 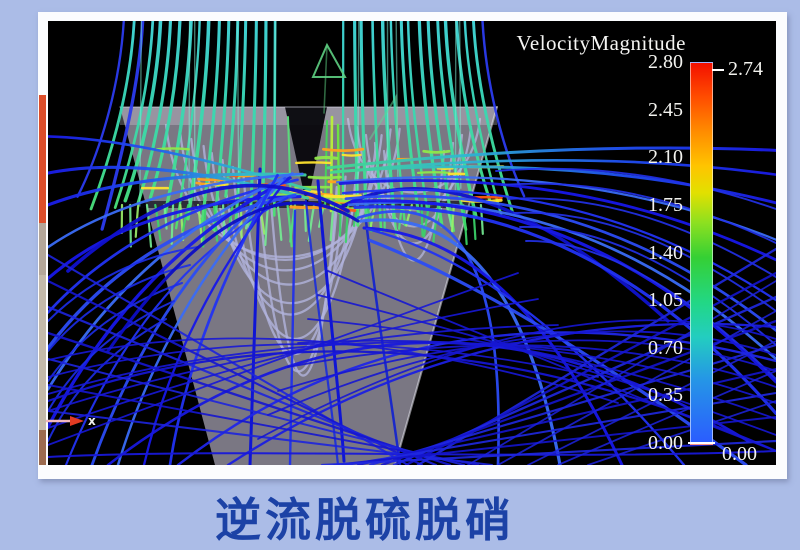 What do you see at coordinates (718, 70) in the screenshot?
I see `colorbar-max-marker-line` at bounding box center [718, 70].